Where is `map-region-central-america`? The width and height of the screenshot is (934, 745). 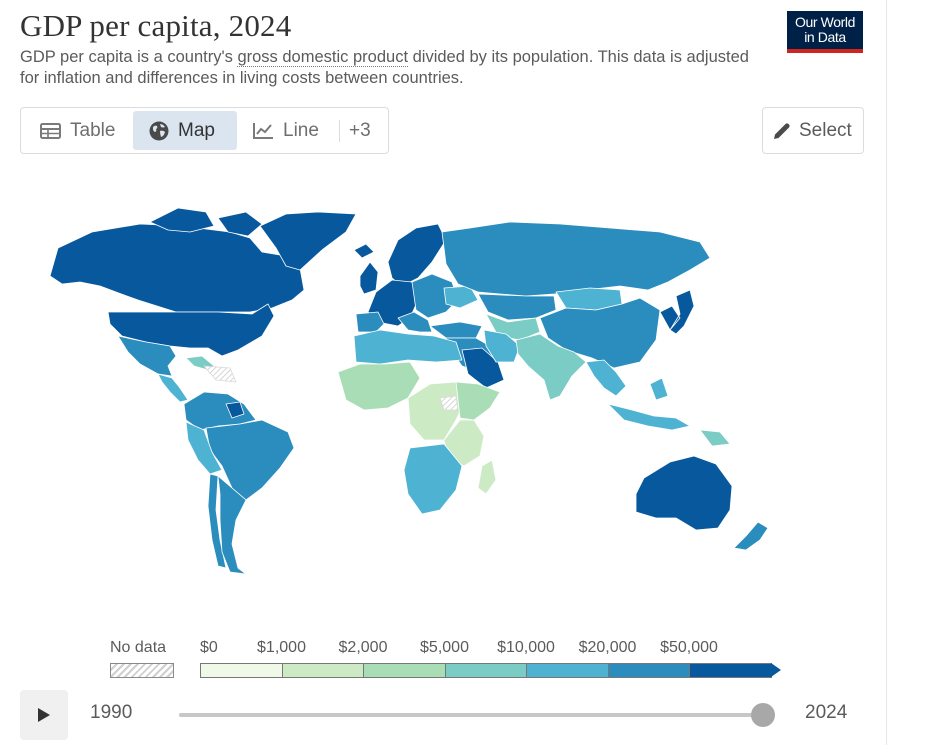 map-region-central-america is located at coordinates (173, 388).